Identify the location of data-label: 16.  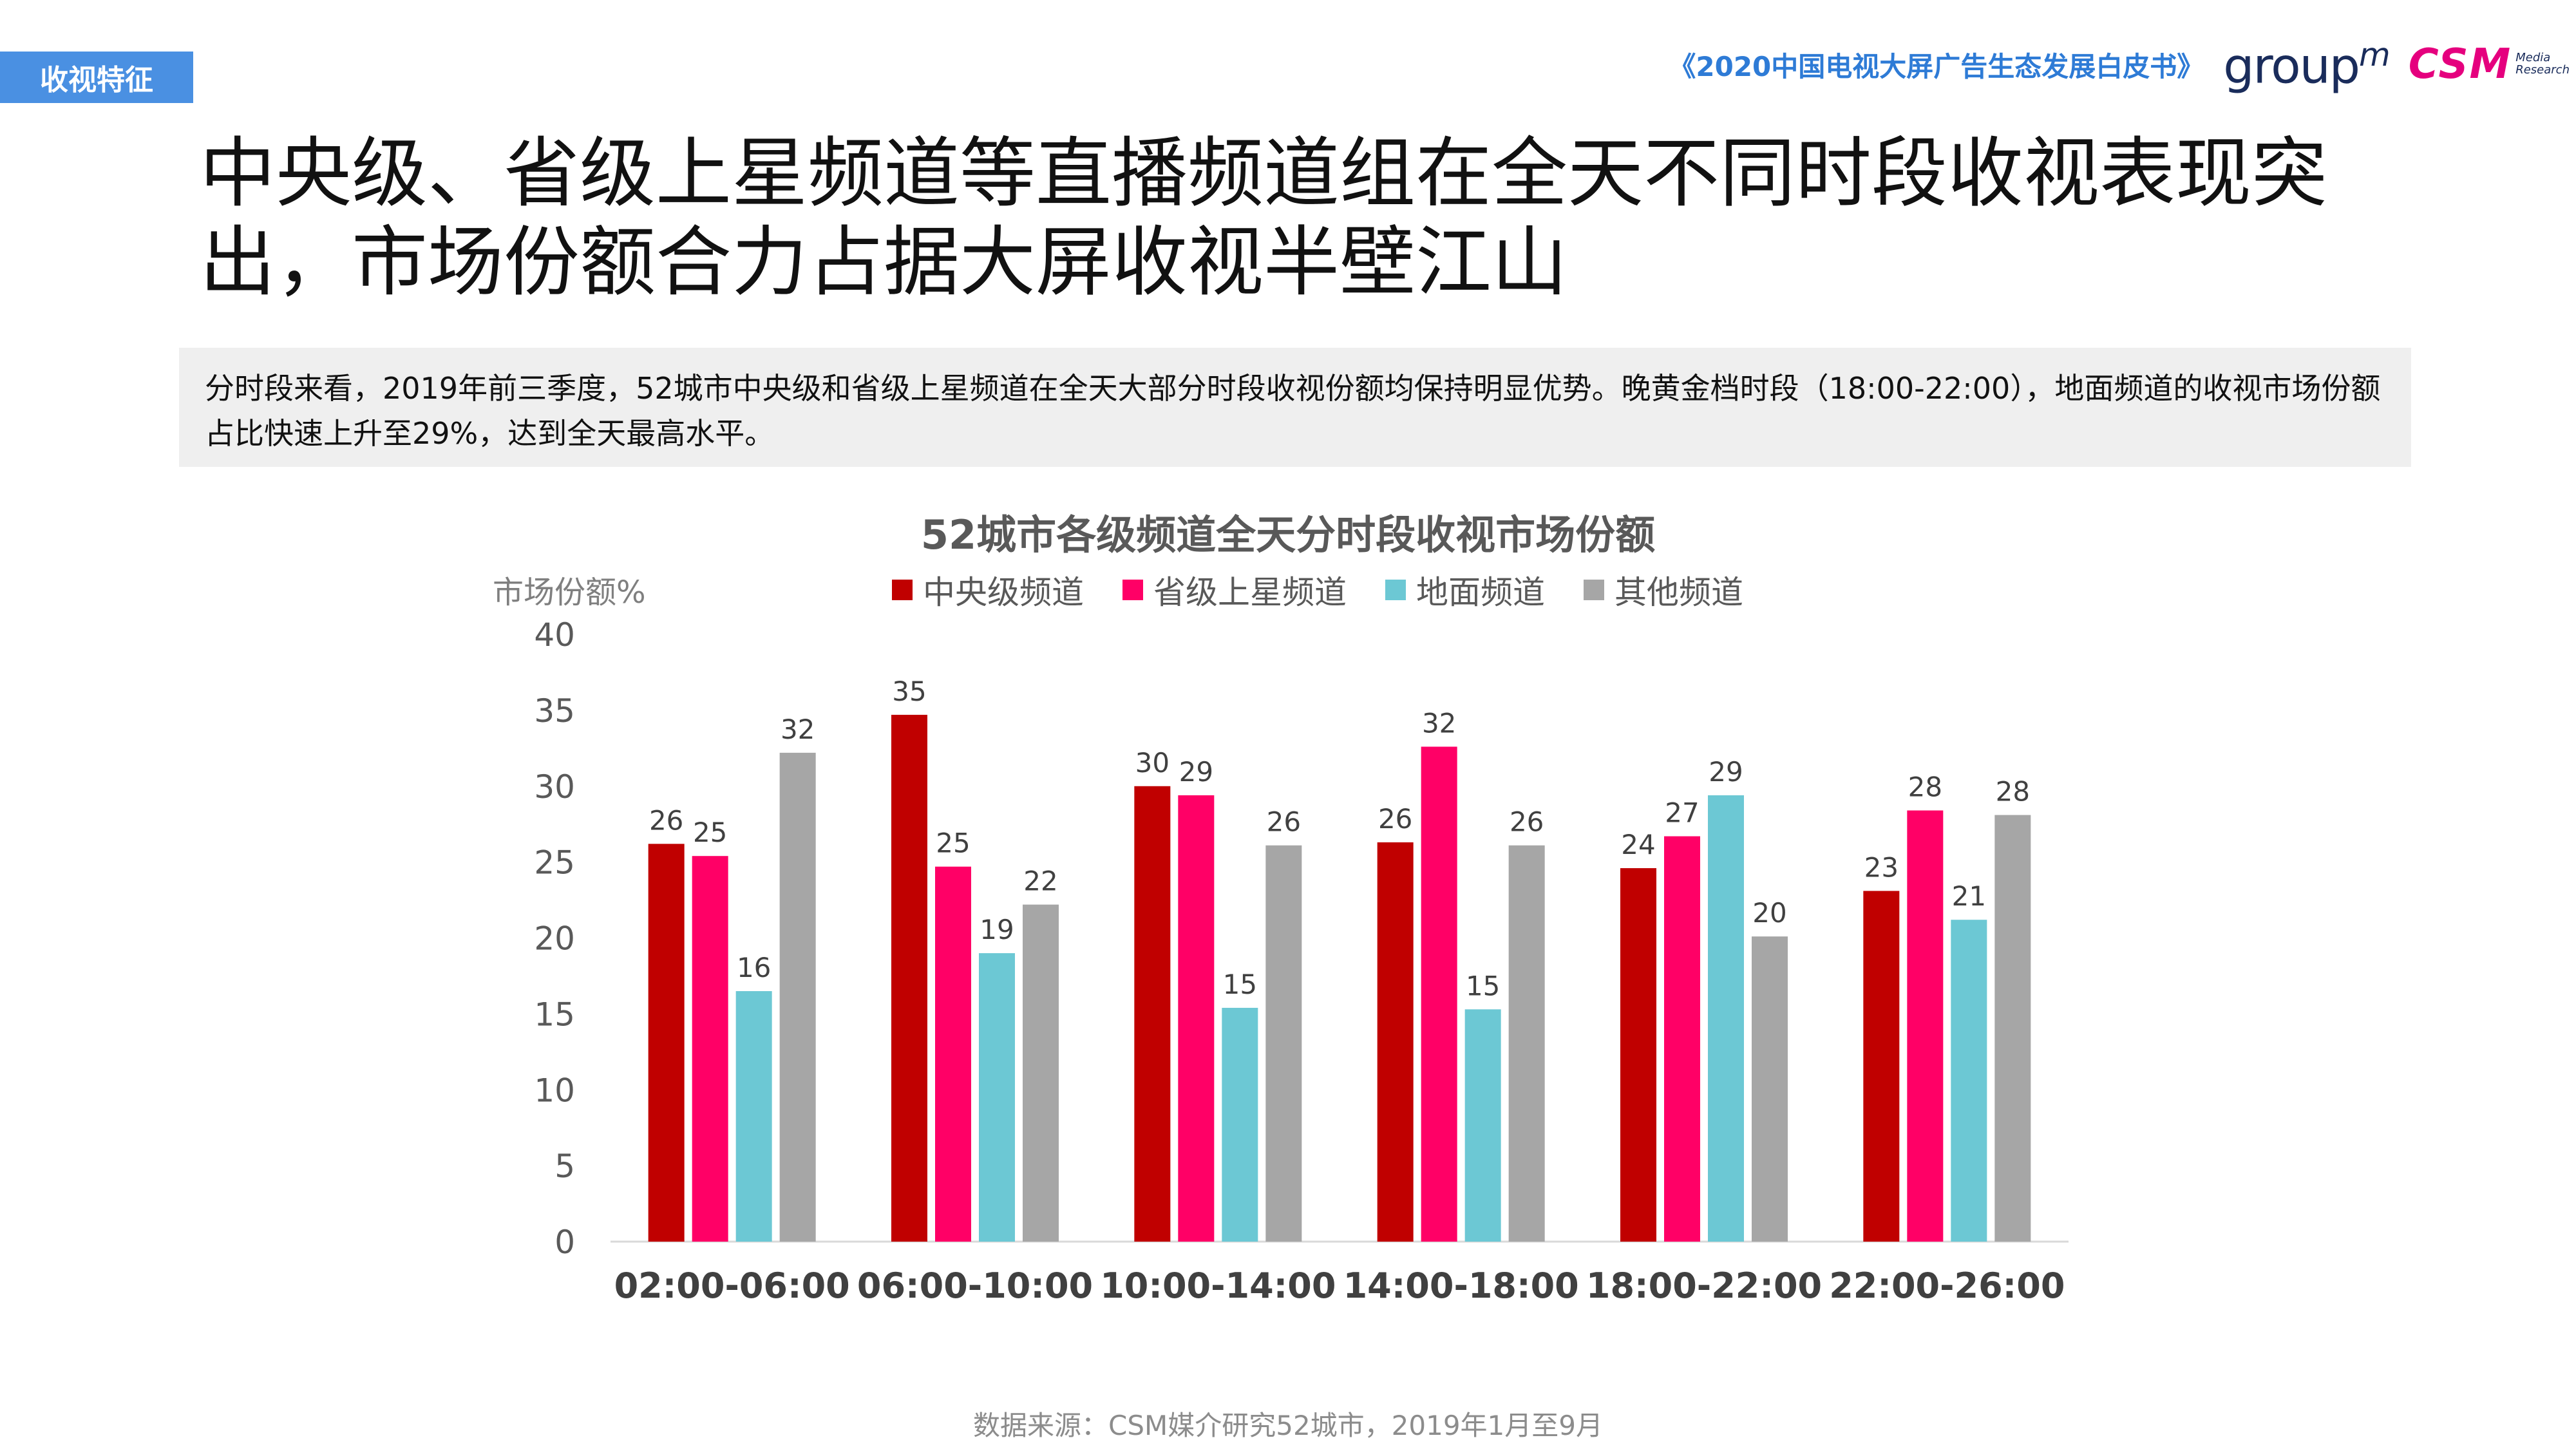
(754, 968).